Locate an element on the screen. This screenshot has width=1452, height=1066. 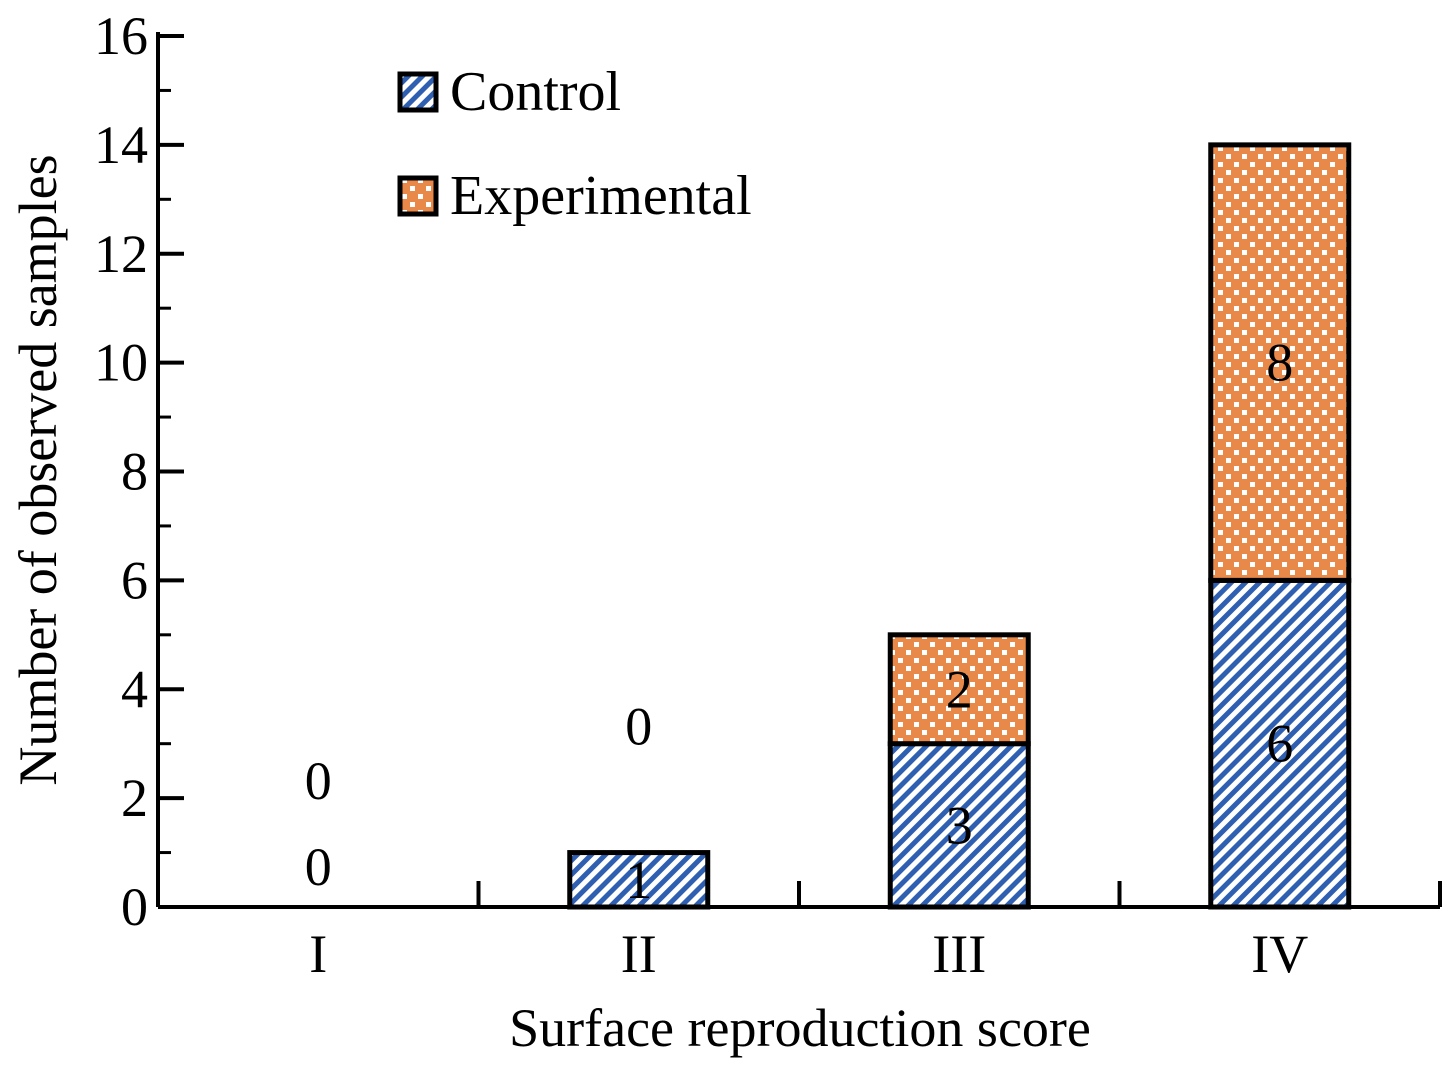
x-tick-label: IV is located at coordinates (1279, 954).